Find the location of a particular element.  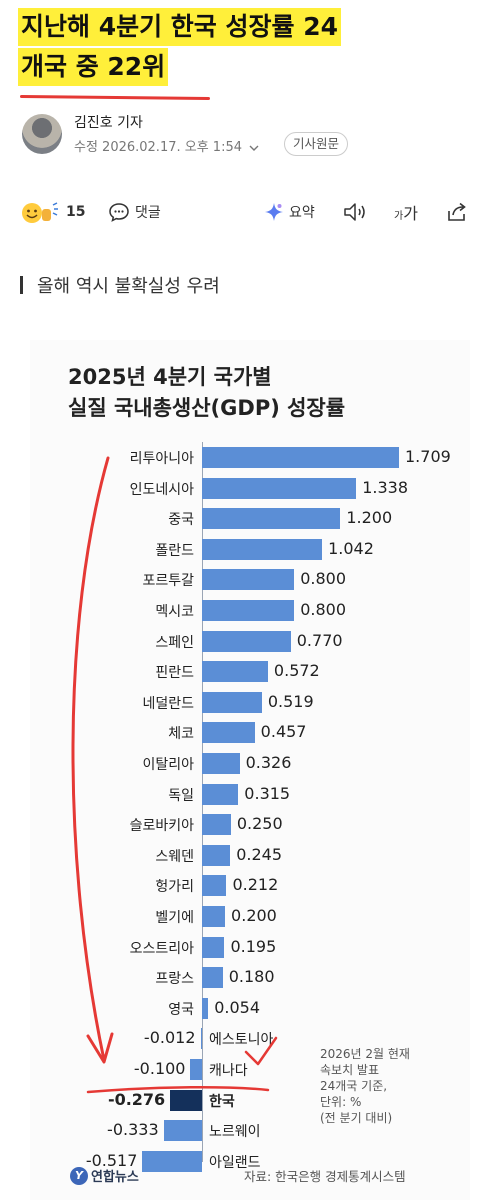

category-label-0: 리투아니아 is located at coordinates (161, 459).